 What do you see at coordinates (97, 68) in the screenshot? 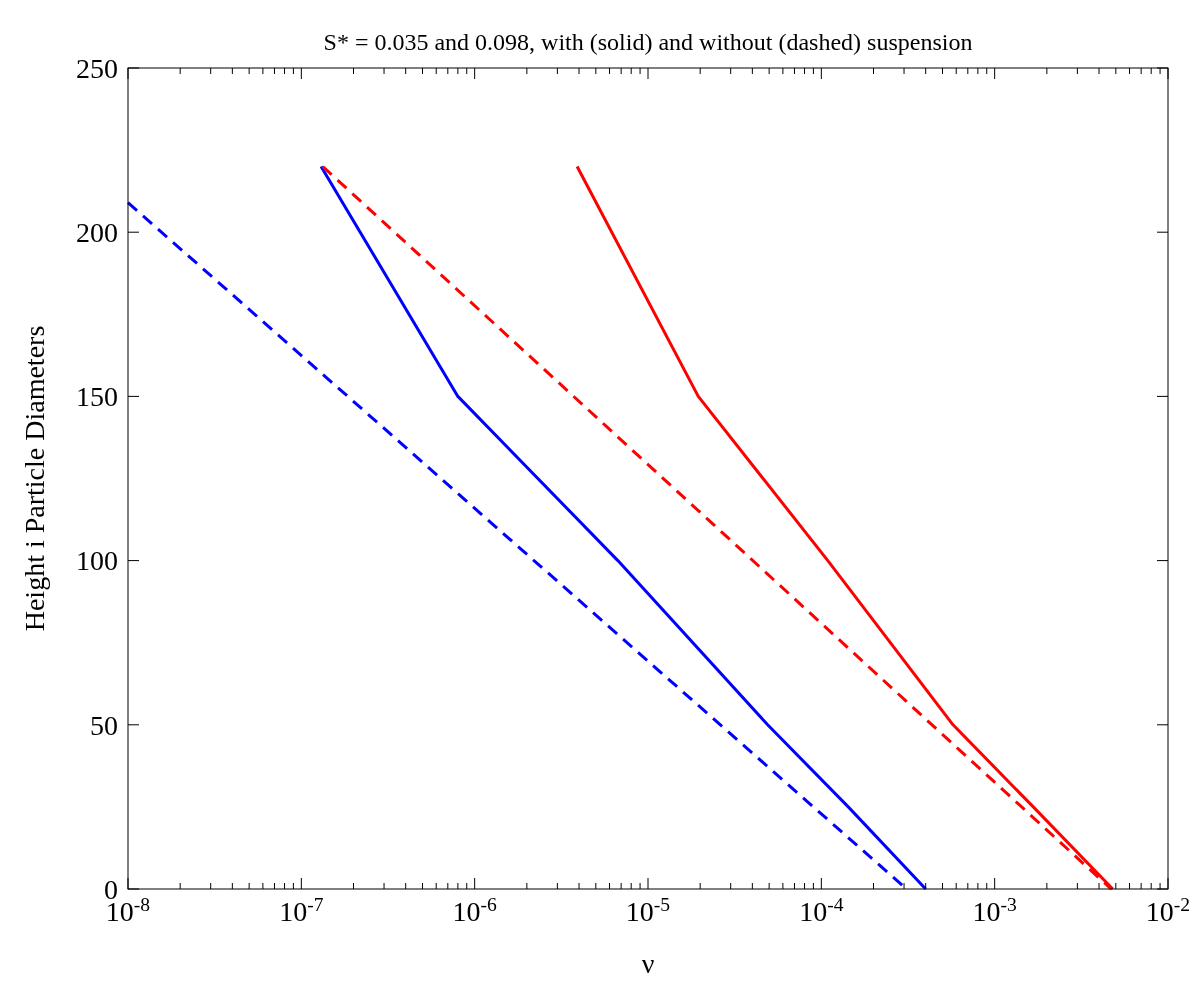
I see `y-tick-label: 250` at bounding box center [97, 68].